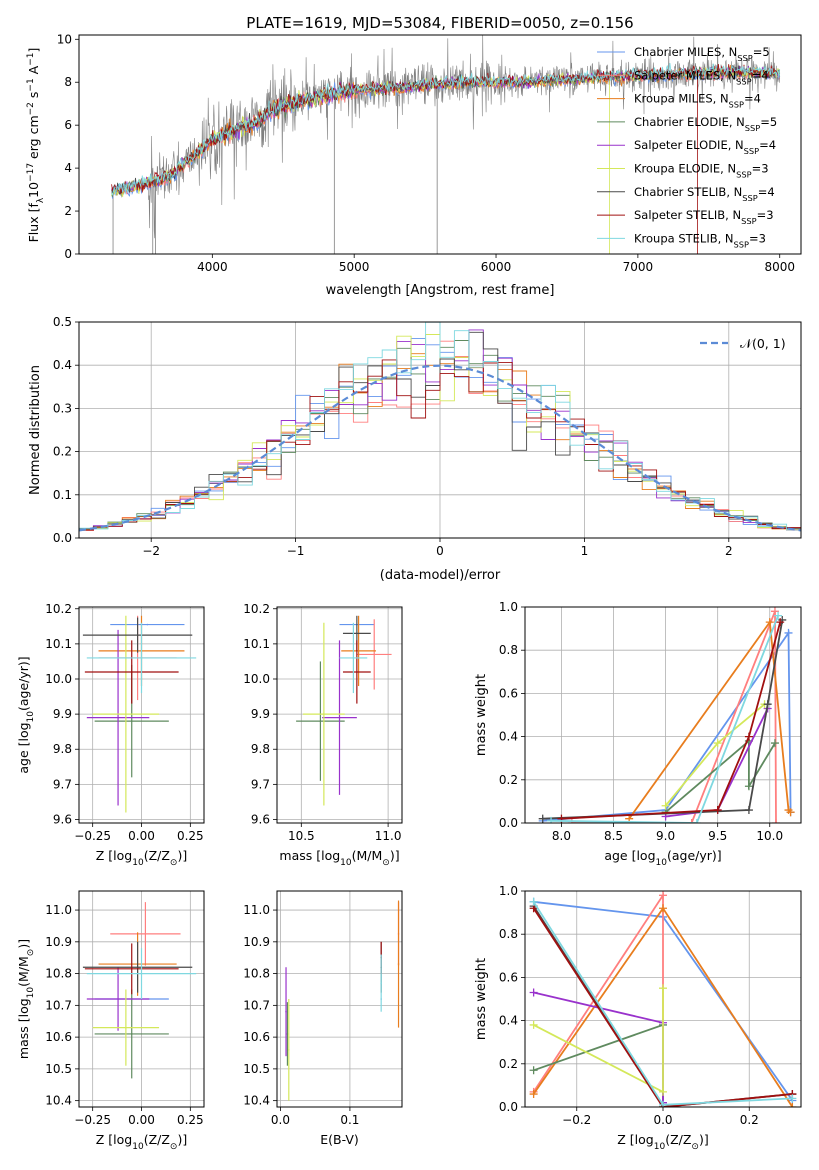 The width and height of the screenshot is (819, 1170). I want to click on mass-ebv-panel-y-tick-label: 10.7, so click(256, 1005).